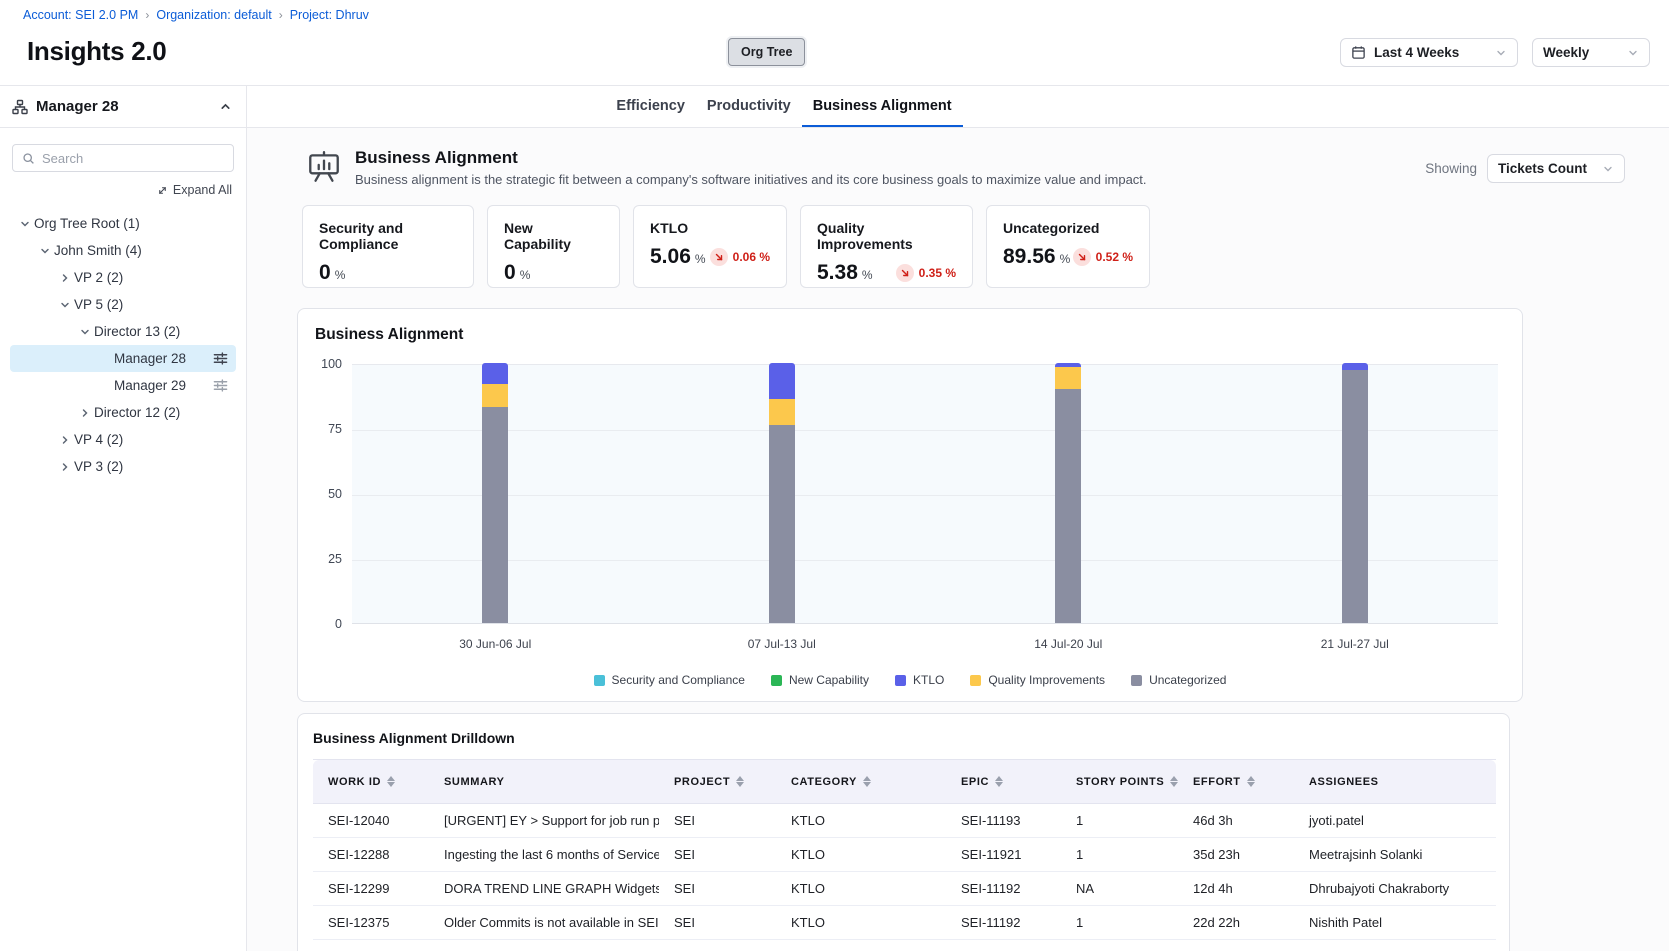  What do you see at coordinates (670, 256) in the screenshot?
I see `stat-card-value: 5.06` at bounding box center [670, 256].